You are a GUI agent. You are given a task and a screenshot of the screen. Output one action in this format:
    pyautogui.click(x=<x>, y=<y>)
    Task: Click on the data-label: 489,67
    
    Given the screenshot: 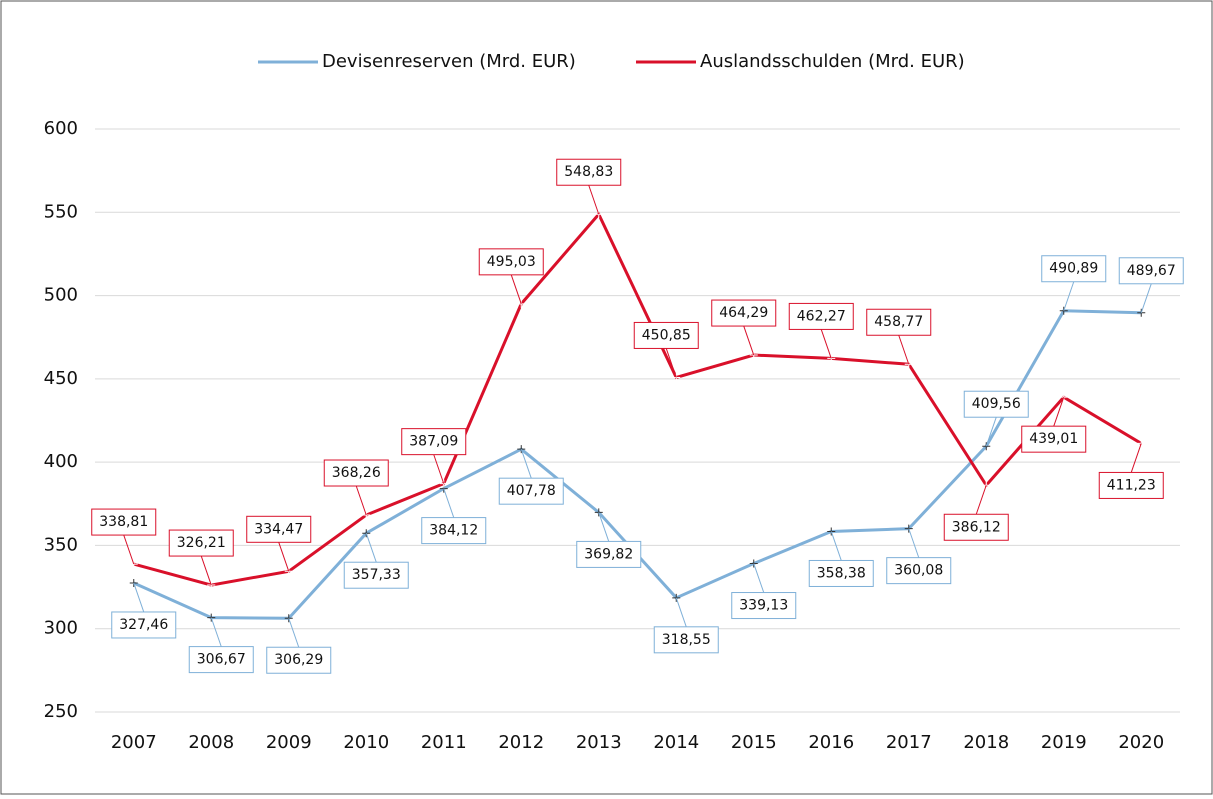 What is the action you would take?
    pyautogui.click(x=1151, y=271)
    